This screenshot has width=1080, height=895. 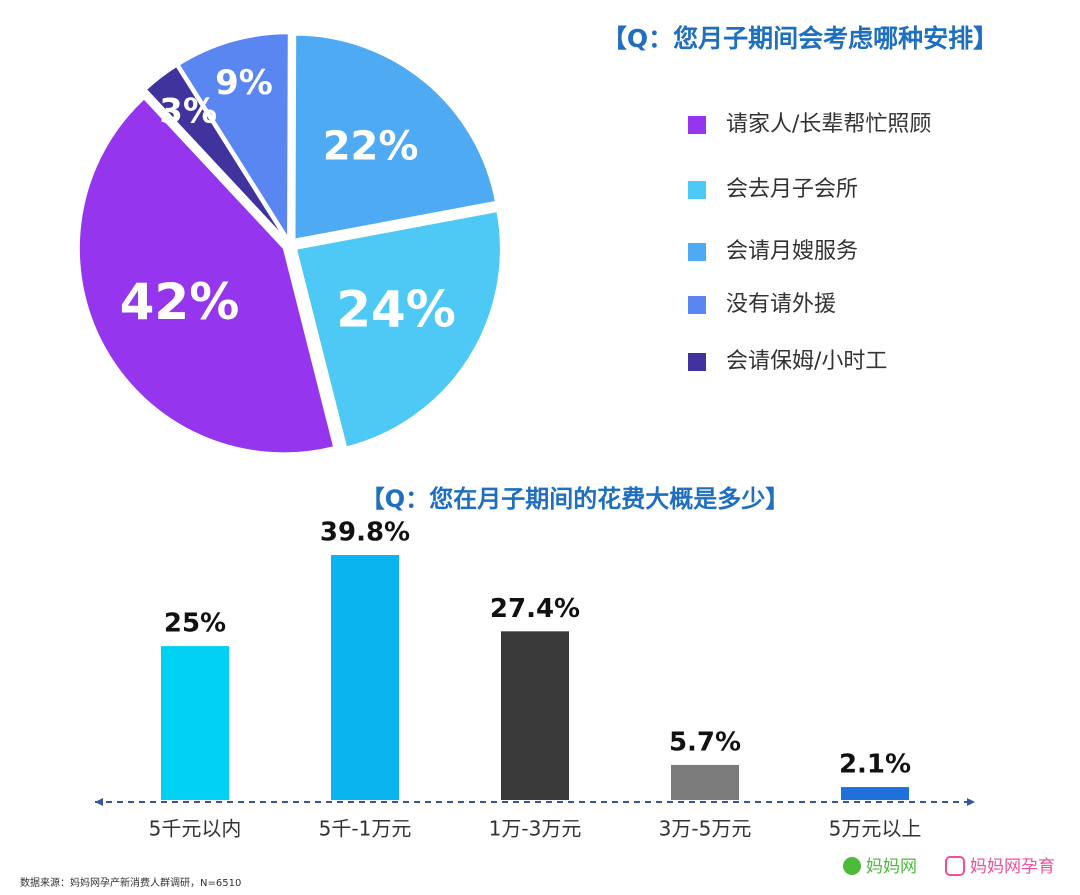 I want to click on legend-label: 请家人/长辈帮忙照顾, so click(x=828, y=124).